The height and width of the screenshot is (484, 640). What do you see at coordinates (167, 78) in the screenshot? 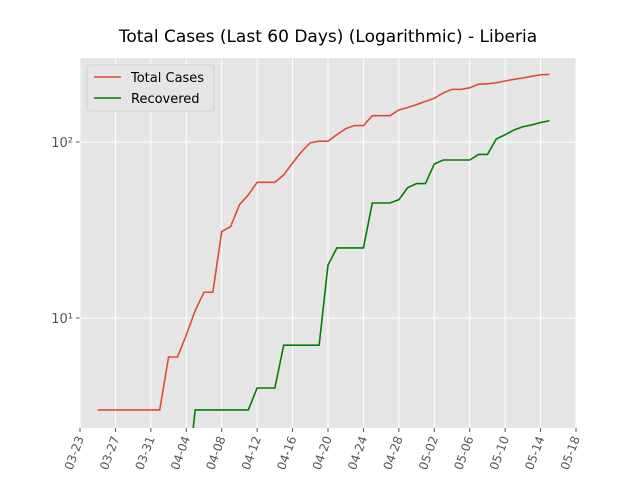
I see `legend-label: Total Cases` at bounding box center [167, 78].